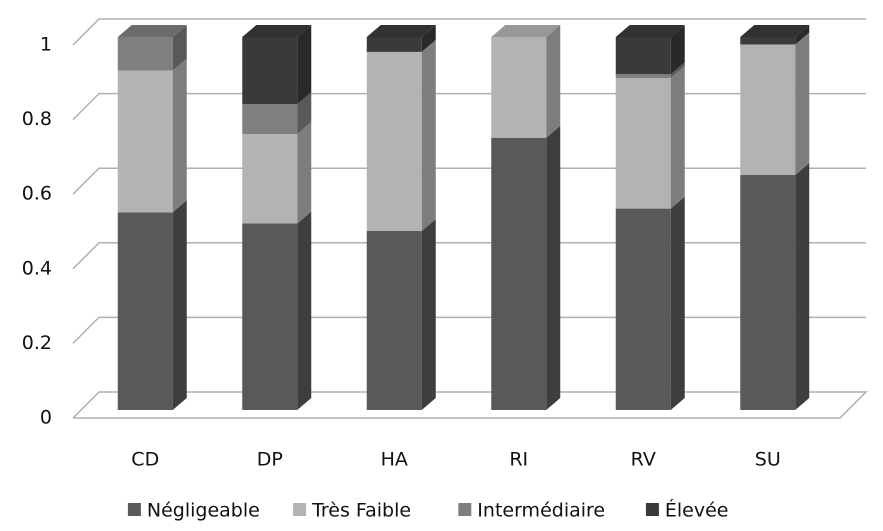 Image resolution: width=883 pixels, height=531 pixels. I want to click on legend-label: Négligeable, so click(203, 511).